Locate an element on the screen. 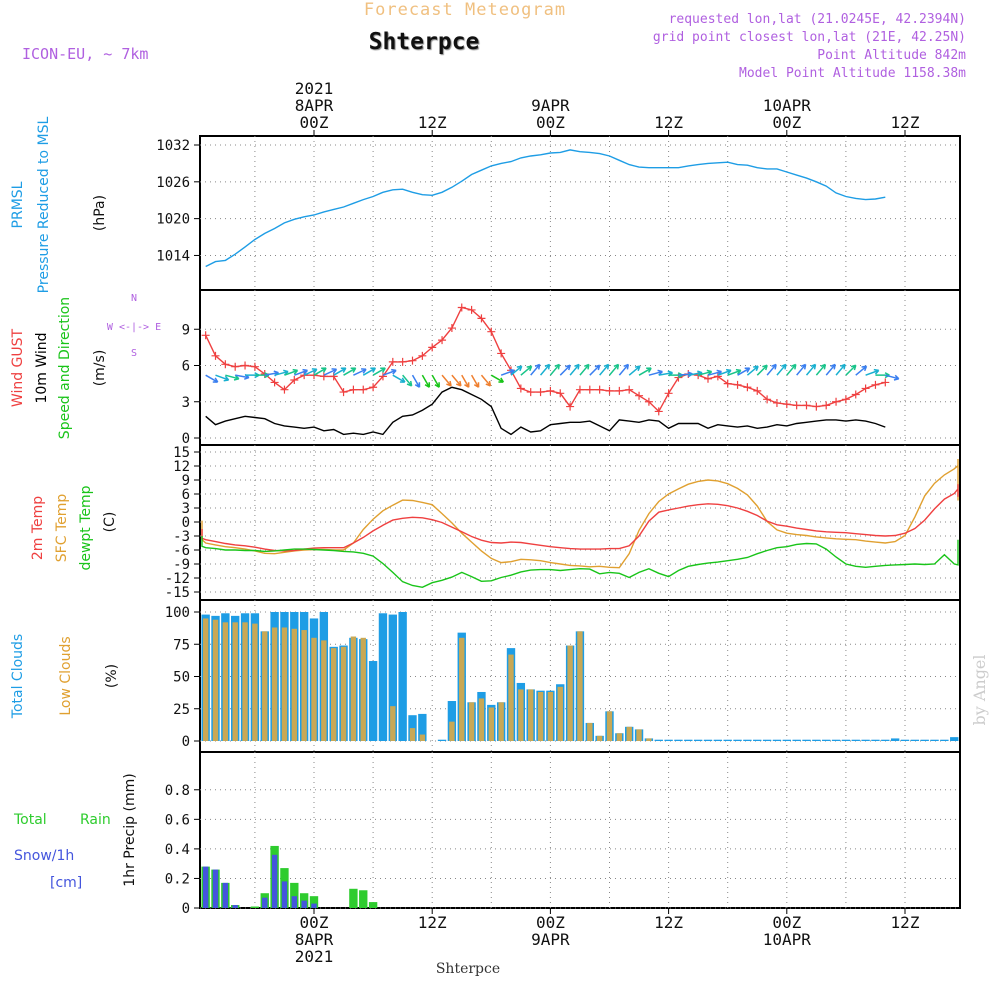  gridpoint-coords: grid point closest lon,lat (21E, 42.25N) is located at coordinates (809, 37).